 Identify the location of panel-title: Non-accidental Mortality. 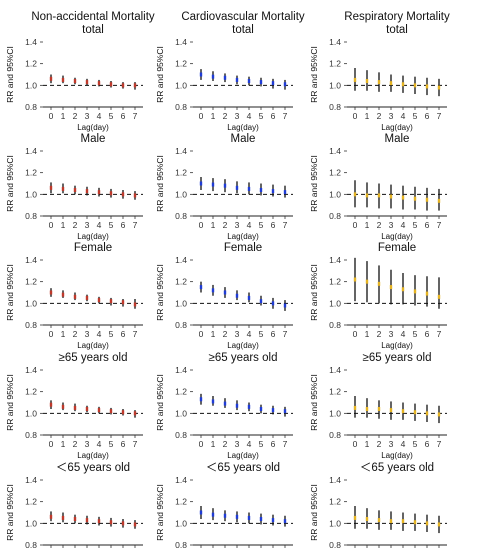
(93, 17).